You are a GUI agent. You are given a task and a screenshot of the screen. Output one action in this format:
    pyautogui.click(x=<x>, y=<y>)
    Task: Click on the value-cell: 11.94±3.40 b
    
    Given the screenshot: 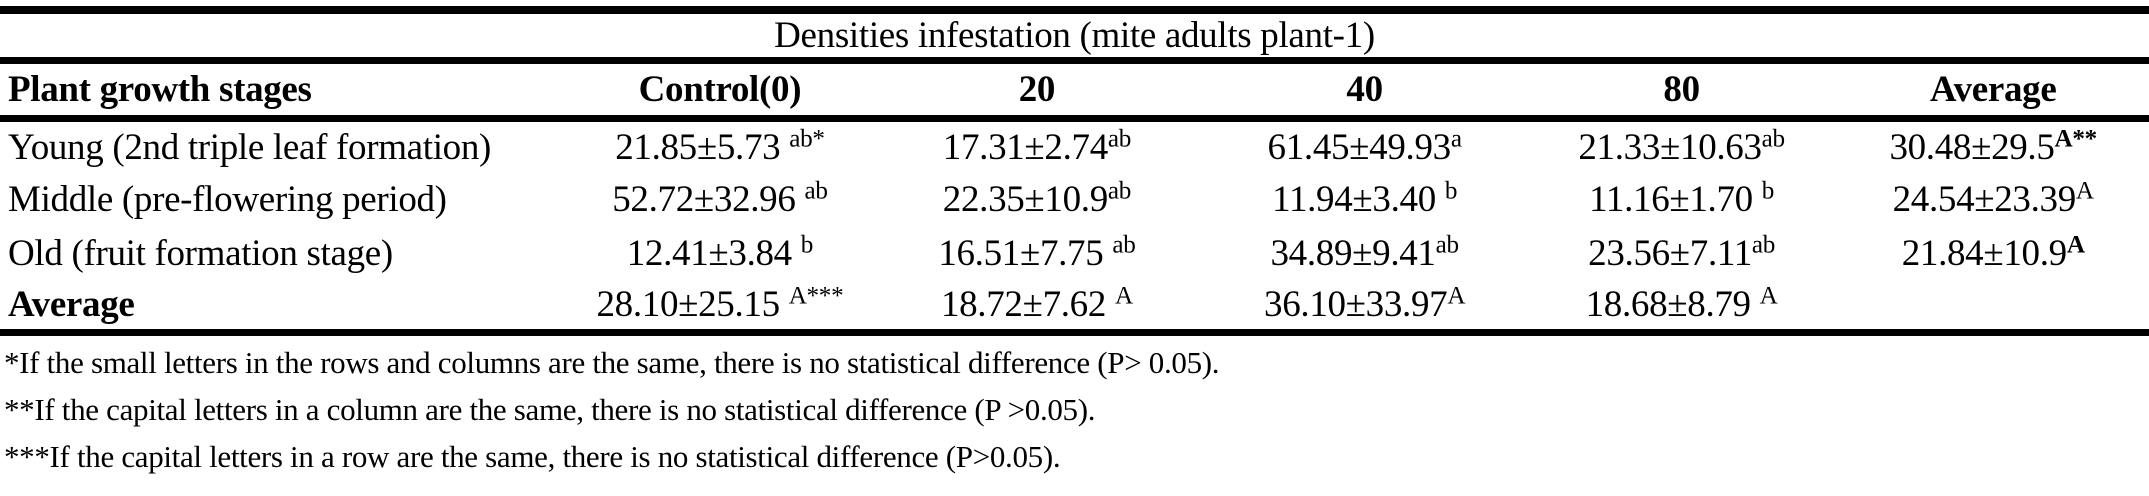 What is the action you would take?
    pyautogui.click(x=1365, y=198)
    